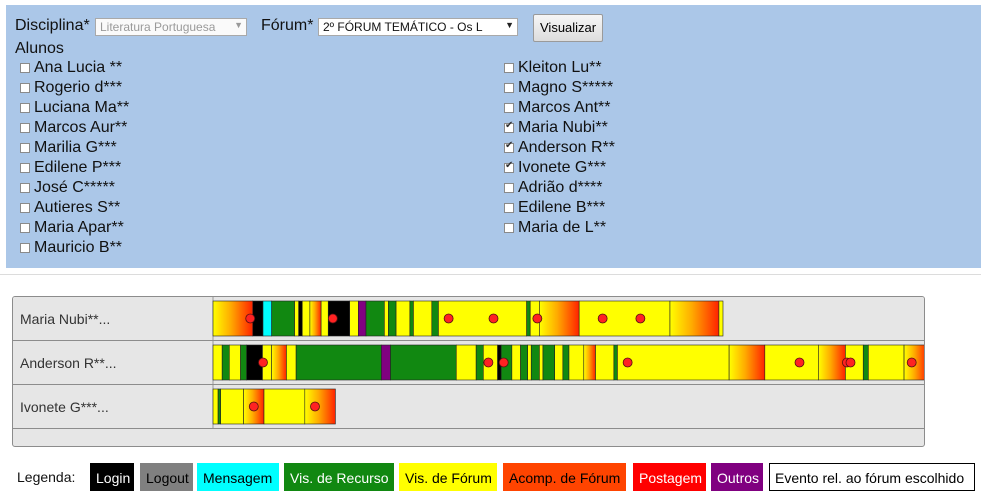  What do you see at coordinates (171, 27) in the screenshot?
I see `disciplina-select: Literatura Portuguesa ▼` at bounding box center [171, 27].